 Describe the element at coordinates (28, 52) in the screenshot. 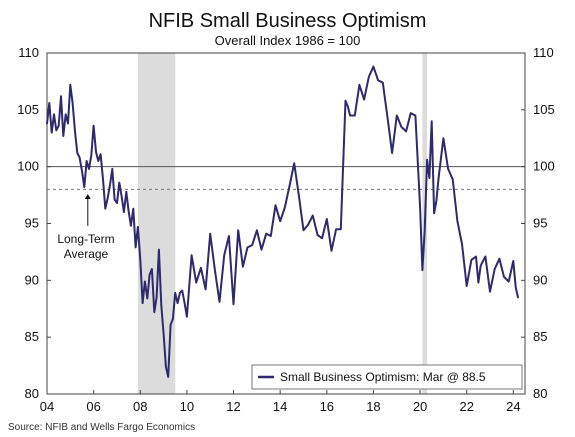

I see `y-tick-label-left-110: 110` at that location.